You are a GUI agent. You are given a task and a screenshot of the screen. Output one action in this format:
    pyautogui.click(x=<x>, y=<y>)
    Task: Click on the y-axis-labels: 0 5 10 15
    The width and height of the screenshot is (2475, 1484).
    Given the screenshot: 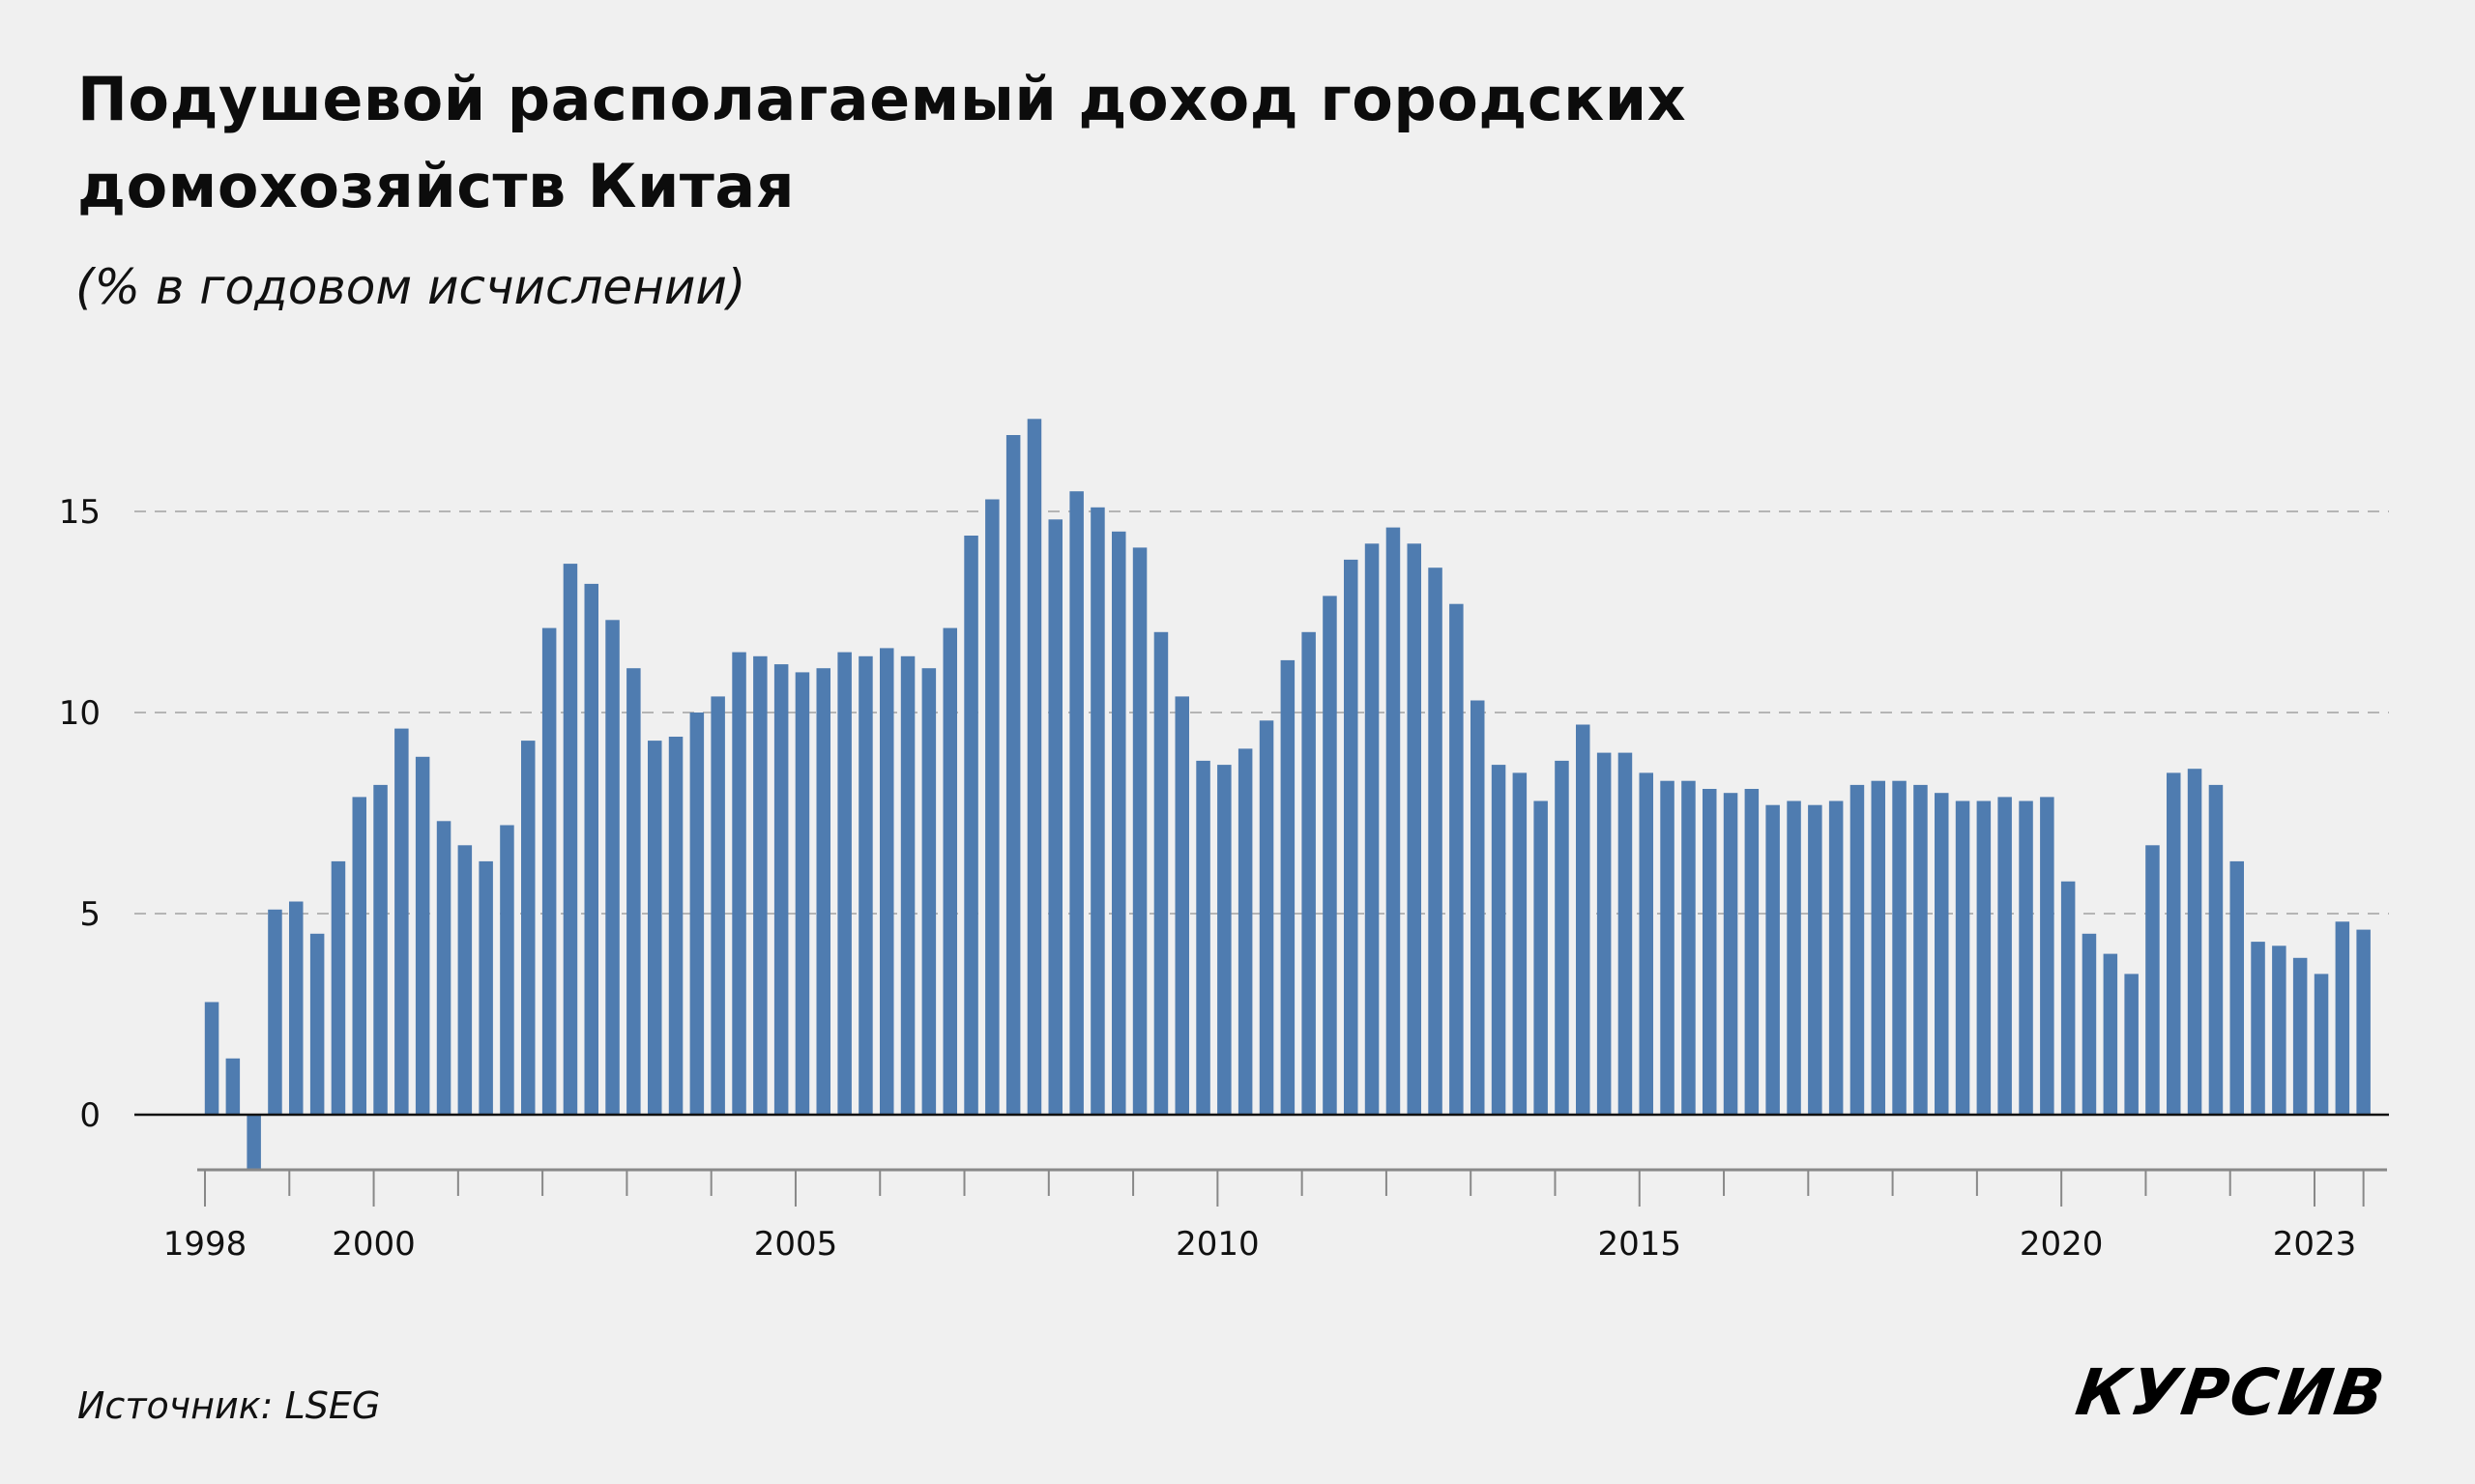 What is the action you would take?
    pyautogui.click(x=80, y=814)
    